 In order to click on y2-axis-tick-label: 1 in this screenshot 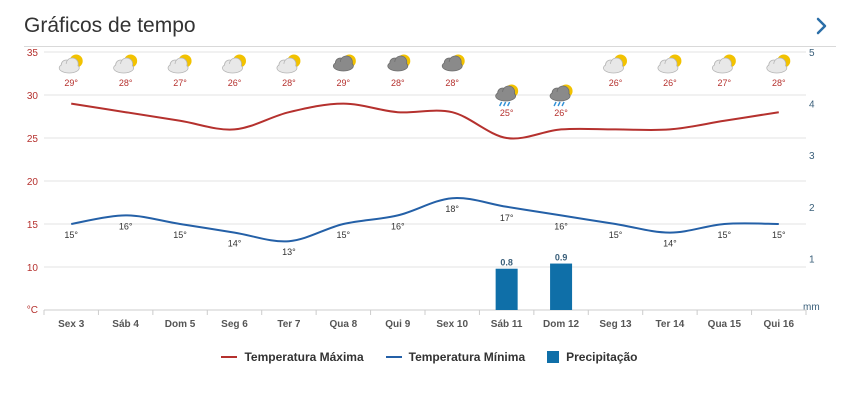, I will do `click(812, 259)`.